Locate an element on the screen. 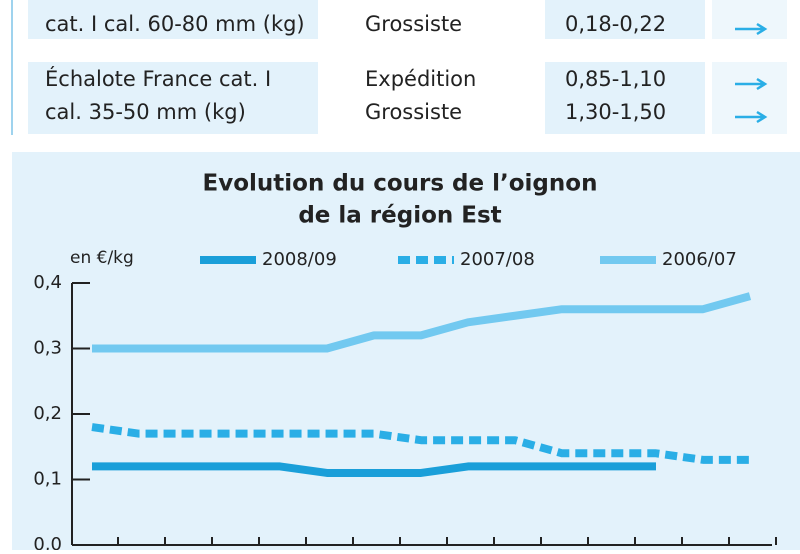  legend-label: 2006/07 is located at coordinates (699, 259).